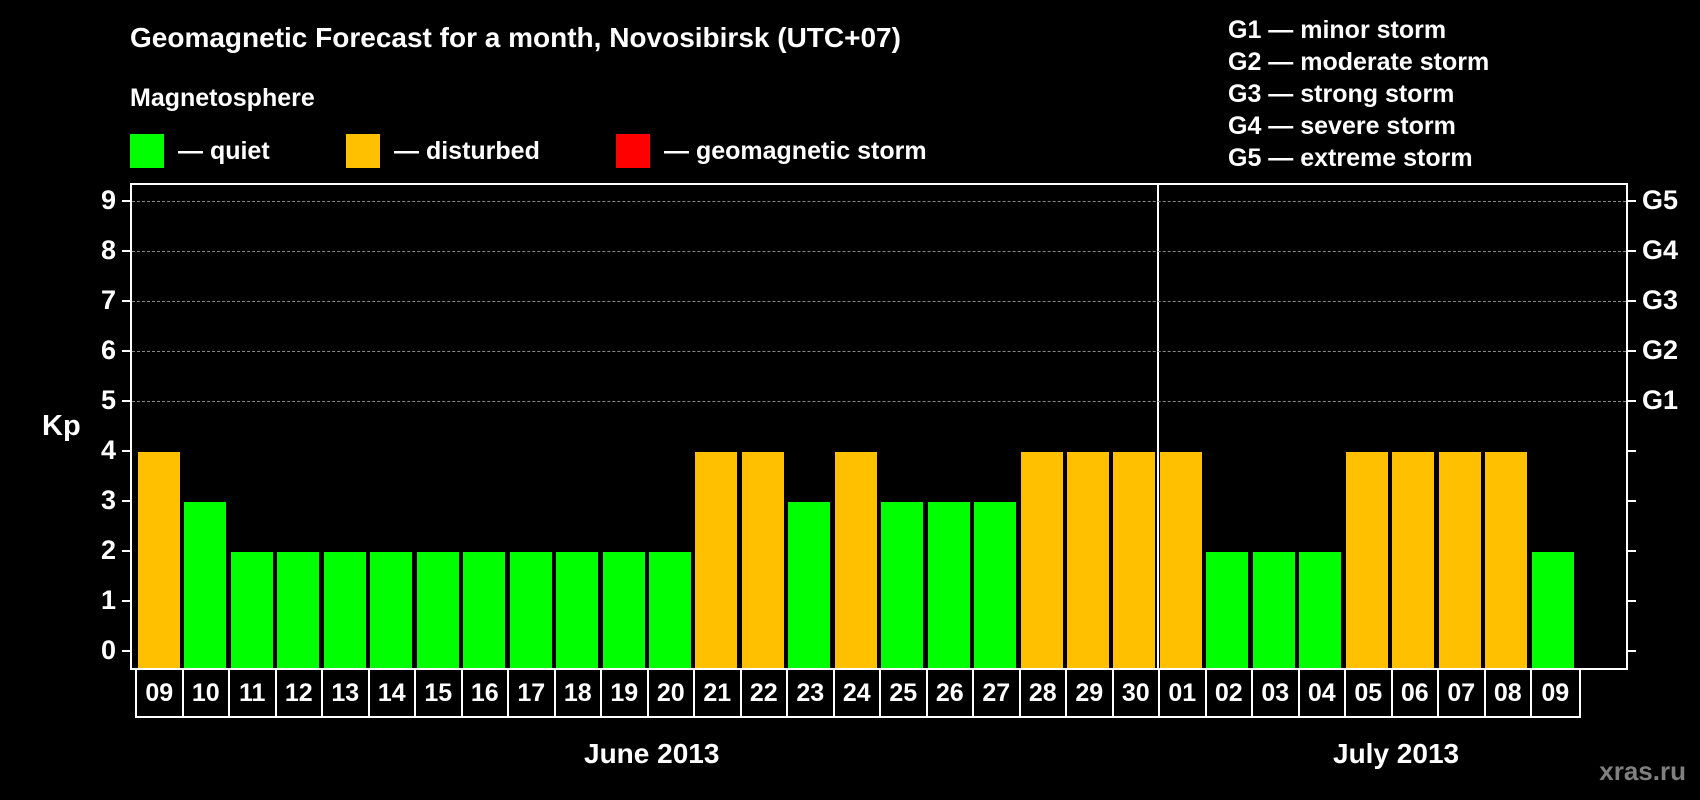 Image resolution: width=1700 pixels, height=800 pixels. Describe the element at coordinates (253, 693) in the screenshot. I see `date-label: 11` at that location.